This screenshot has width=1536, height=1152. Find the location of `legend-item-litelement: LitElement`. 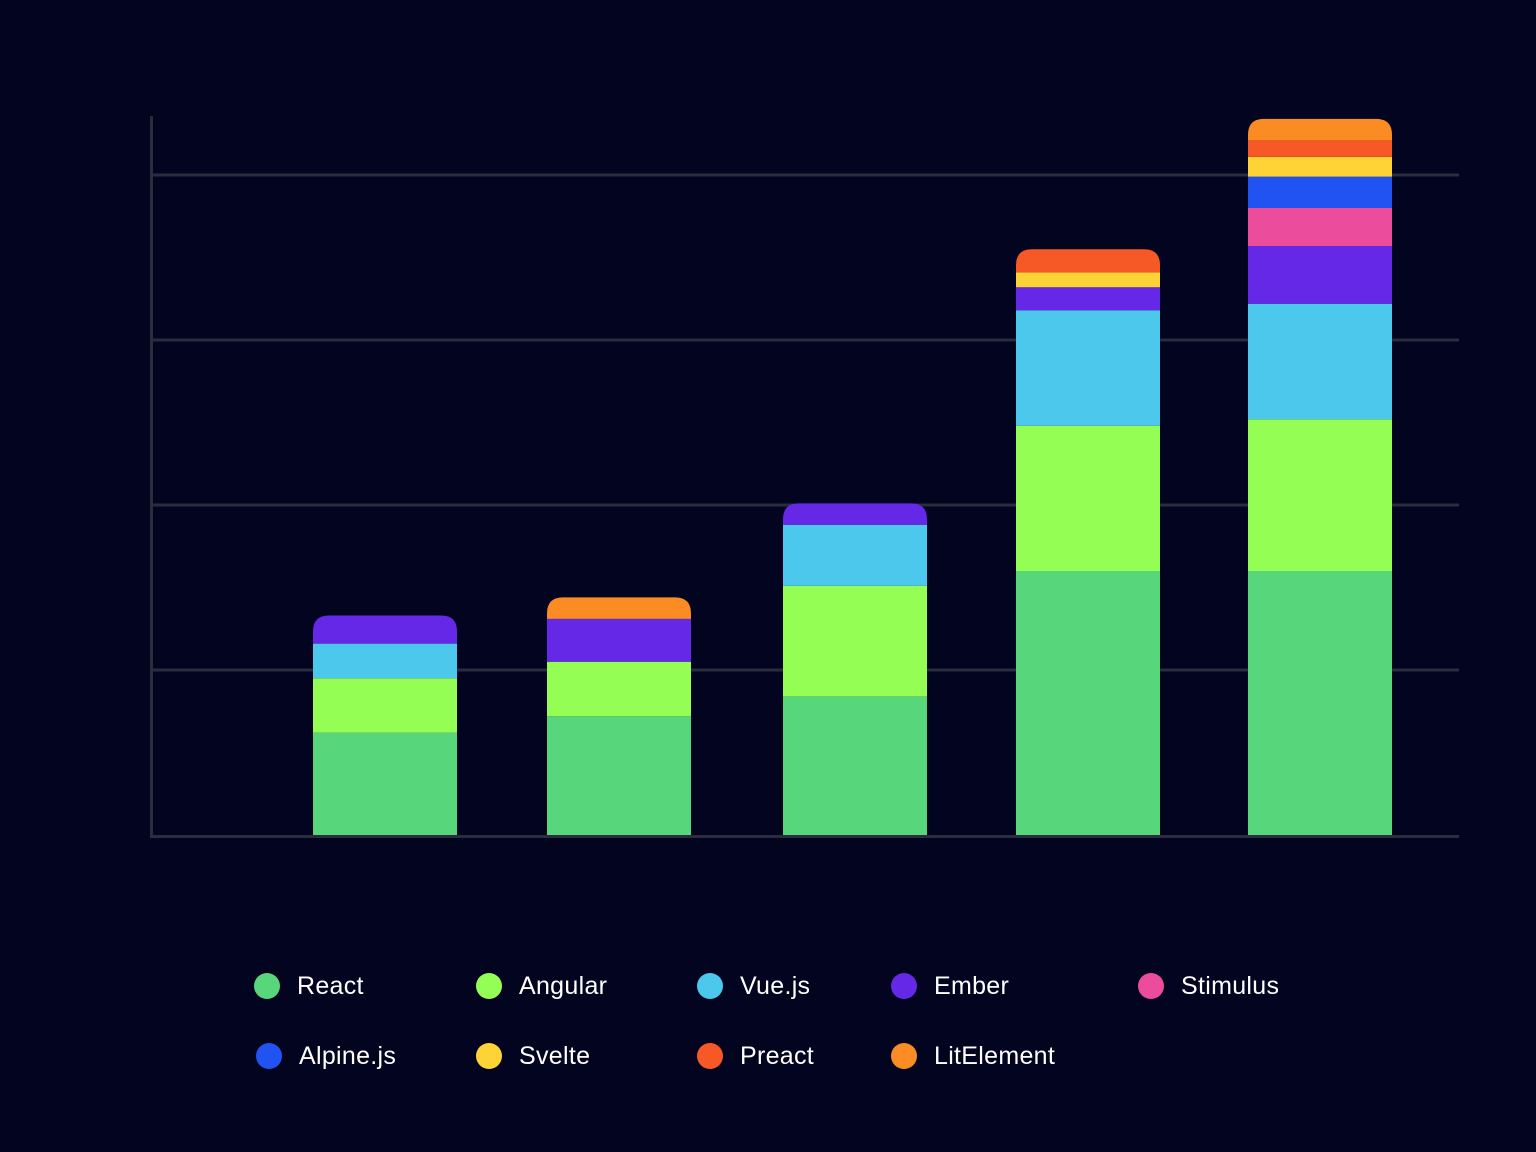

legend-item-litelement: LitElement is located at coordinates (973, 1056).